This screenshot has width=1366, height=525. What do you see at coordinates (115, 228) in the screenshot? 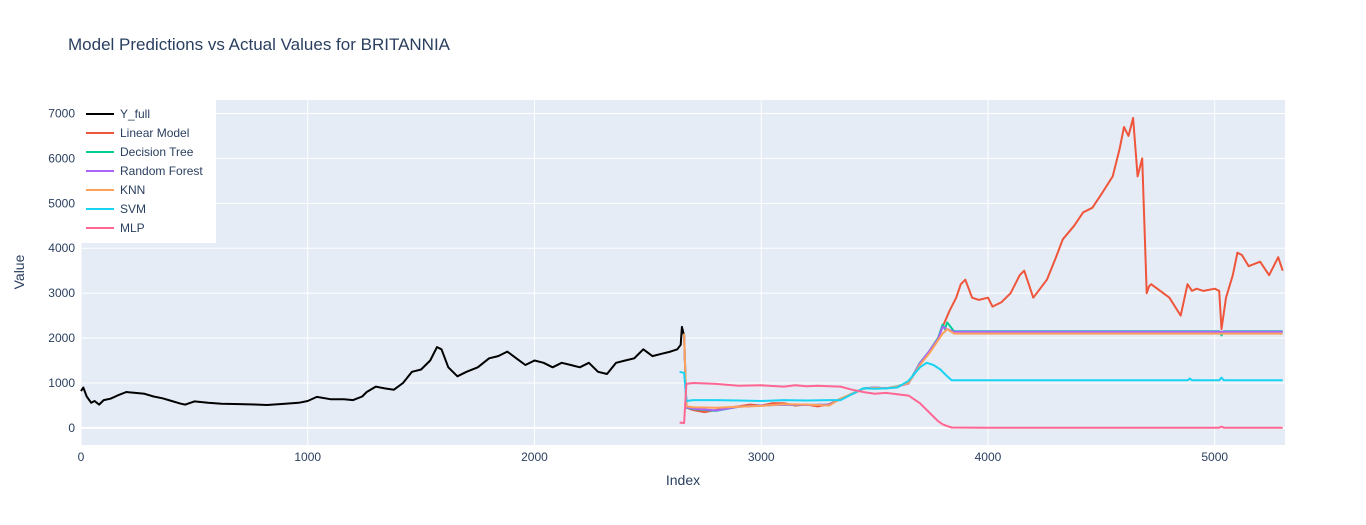
I see `legend-item-mlp: MLP` at bounding box center [115, 228].